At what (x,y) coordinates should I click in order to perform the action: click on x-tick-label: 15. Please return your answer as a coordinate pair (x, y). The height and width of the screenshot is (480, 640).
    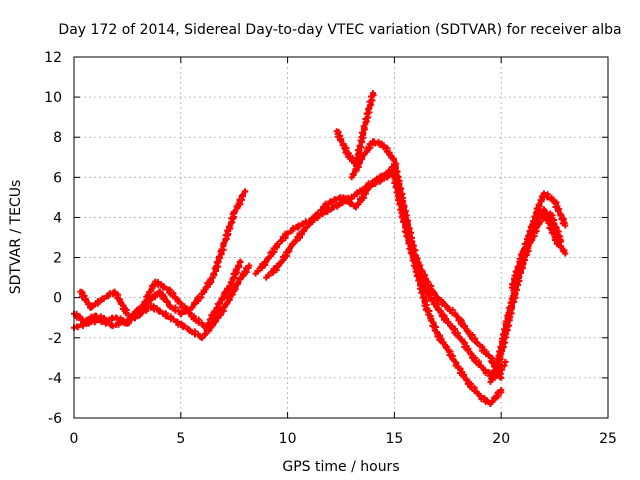
    Looking at the image, I should click on (394, 439).